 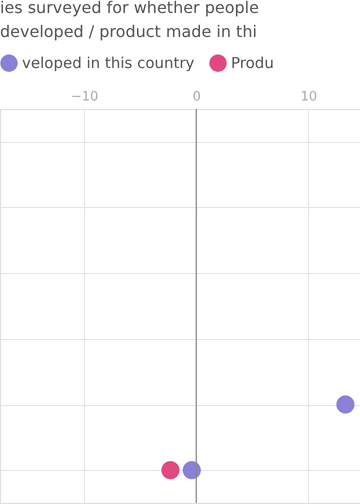 I want to click on legend-label: veloped in this country, so click(x=108, y=63).